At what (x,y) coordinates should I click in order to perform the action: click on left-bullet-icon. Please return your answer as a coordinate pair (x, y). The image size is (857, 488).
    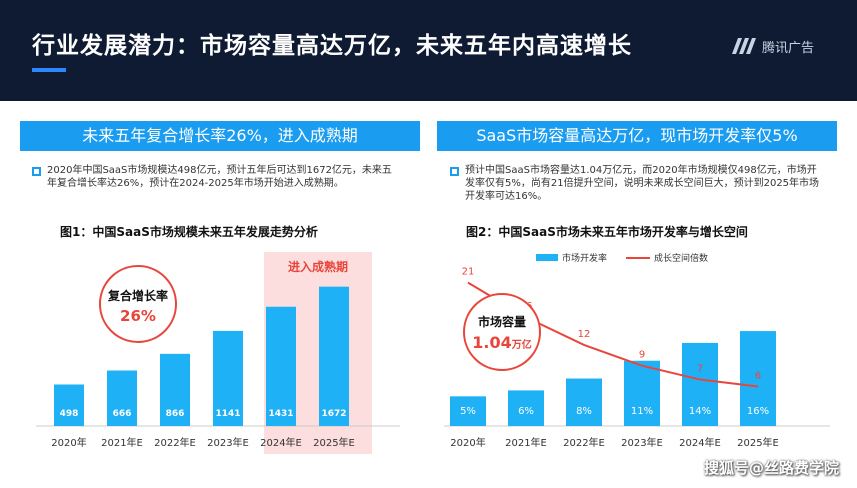
    Looking at the image, I should click on (36, 171).